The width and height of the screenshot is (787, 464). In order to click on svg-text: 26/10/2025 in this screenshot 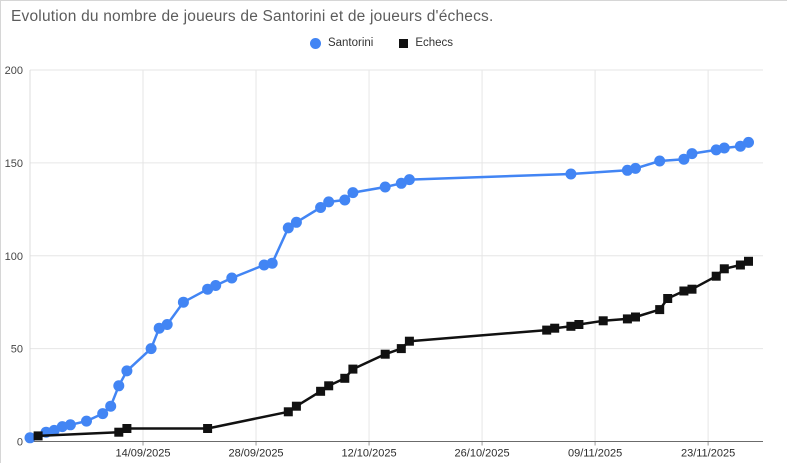, I will do `click(482, 454)`.